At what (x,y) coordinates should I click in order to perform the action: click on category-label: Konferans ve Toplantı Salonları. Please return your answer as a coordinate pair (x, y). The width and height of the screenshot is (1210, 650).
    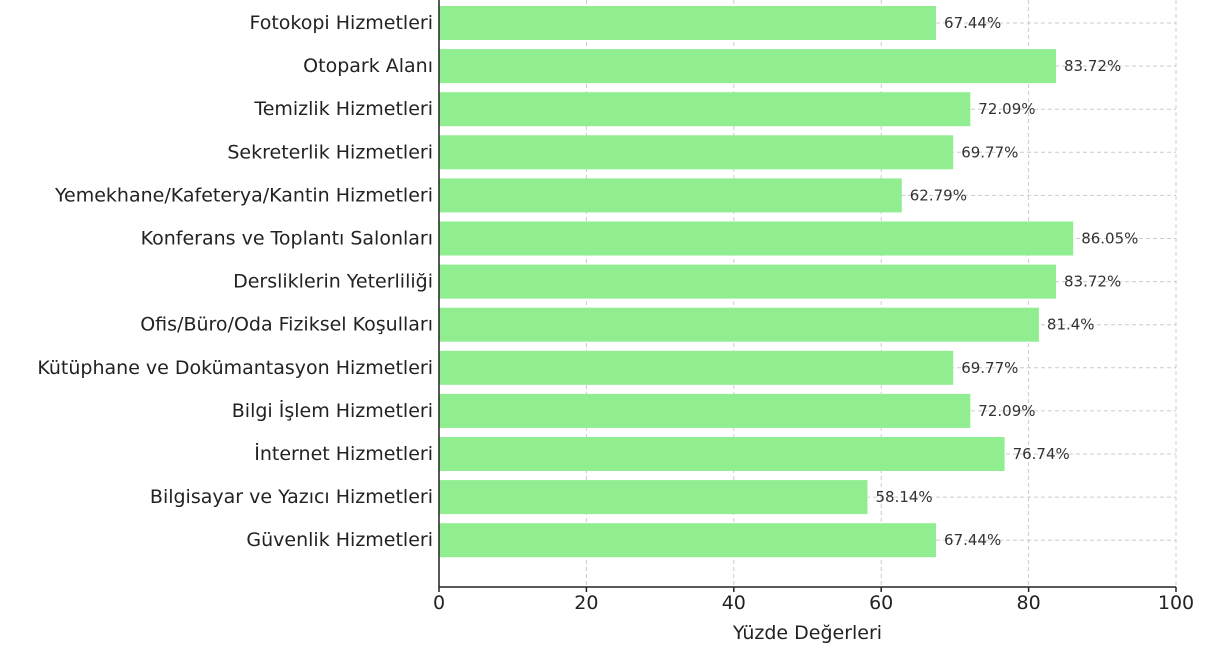
    Looking at the image, I should click on (287, 239).